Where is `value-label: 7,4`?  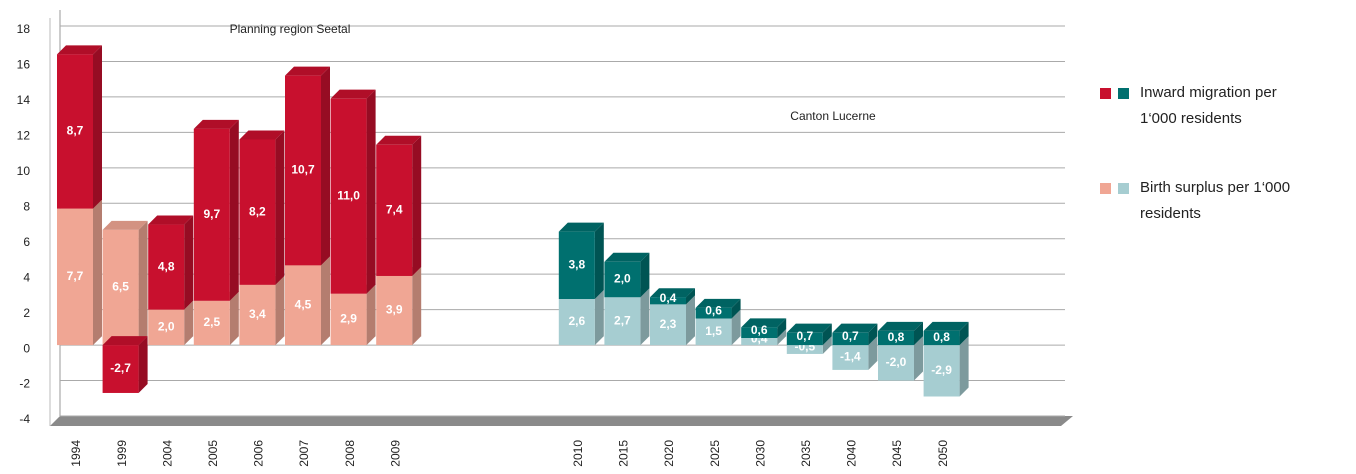
value-label: 7,4 is located at coordinates (394, 210).